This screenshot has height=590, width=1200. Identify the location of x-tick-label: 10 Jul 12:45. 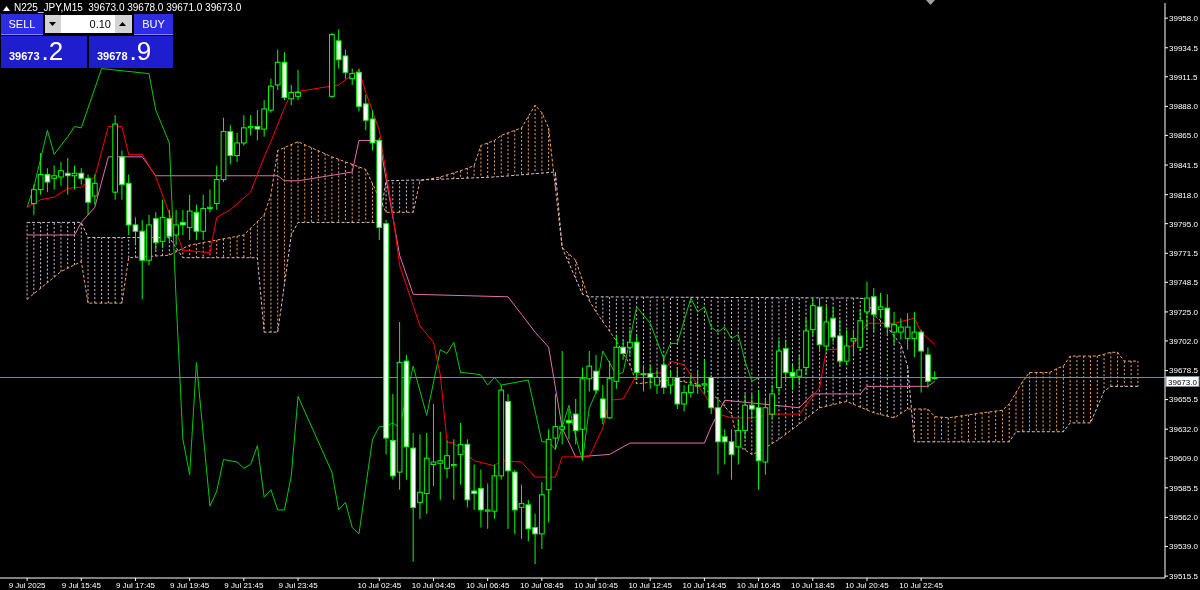
(650, 585).